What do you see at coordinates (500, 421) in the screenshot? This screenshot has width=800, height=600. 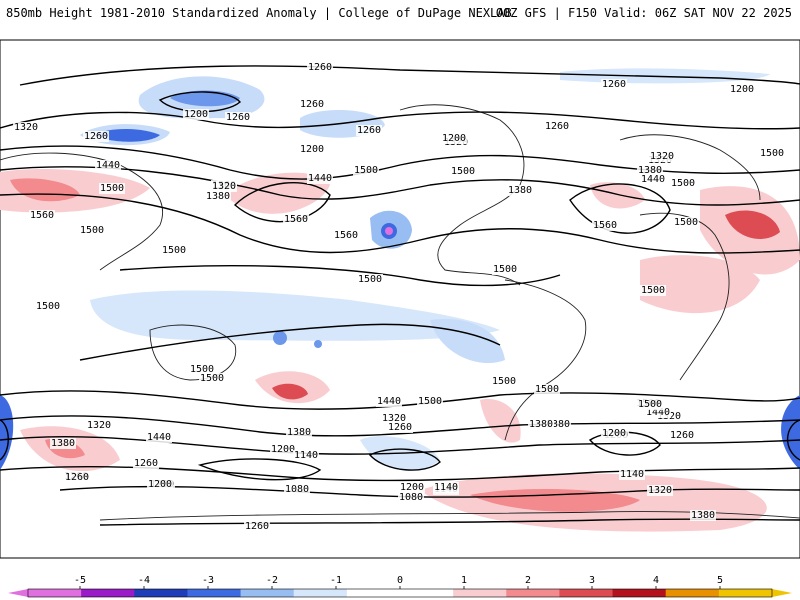 I see `positive-anomaly-south-america` at bounding box center [500, 421].